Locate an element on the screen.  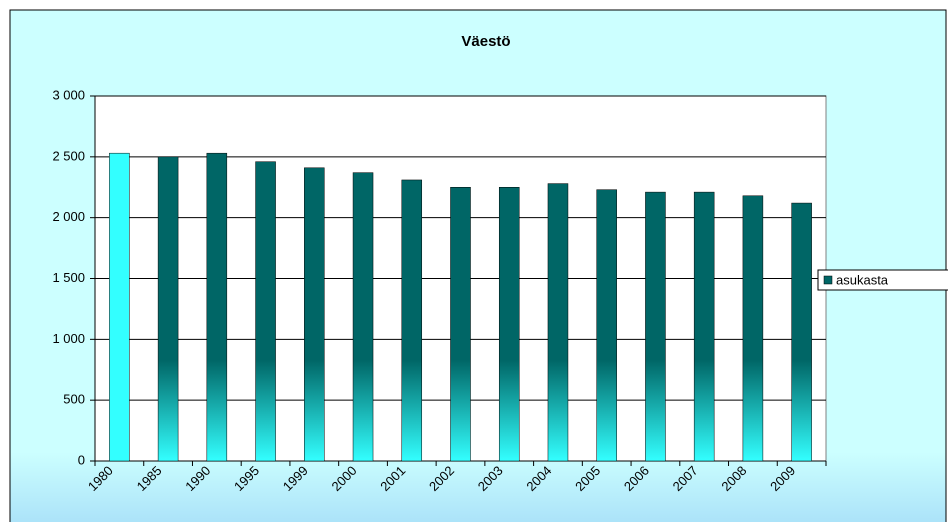
legend-swatch is located at coordinates (828, 280).